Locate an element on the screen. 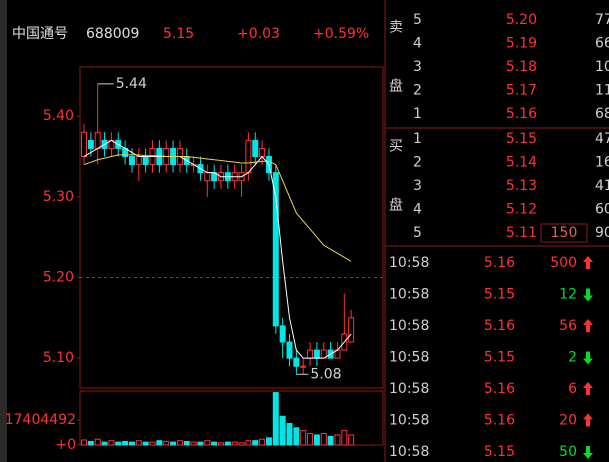 This screenshot has width=609, height=462. high-label: 5.44 is located at coordinates (131, 84).